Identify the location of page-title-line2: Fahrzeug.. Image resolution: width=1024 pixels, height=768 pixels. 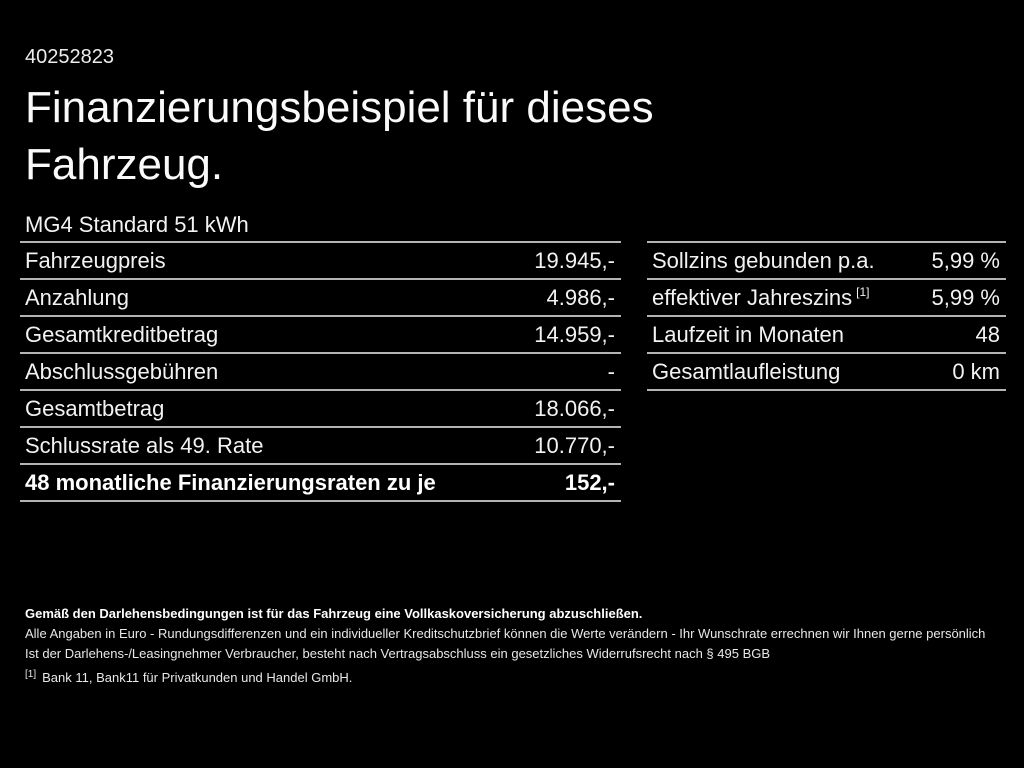
(124, 164).